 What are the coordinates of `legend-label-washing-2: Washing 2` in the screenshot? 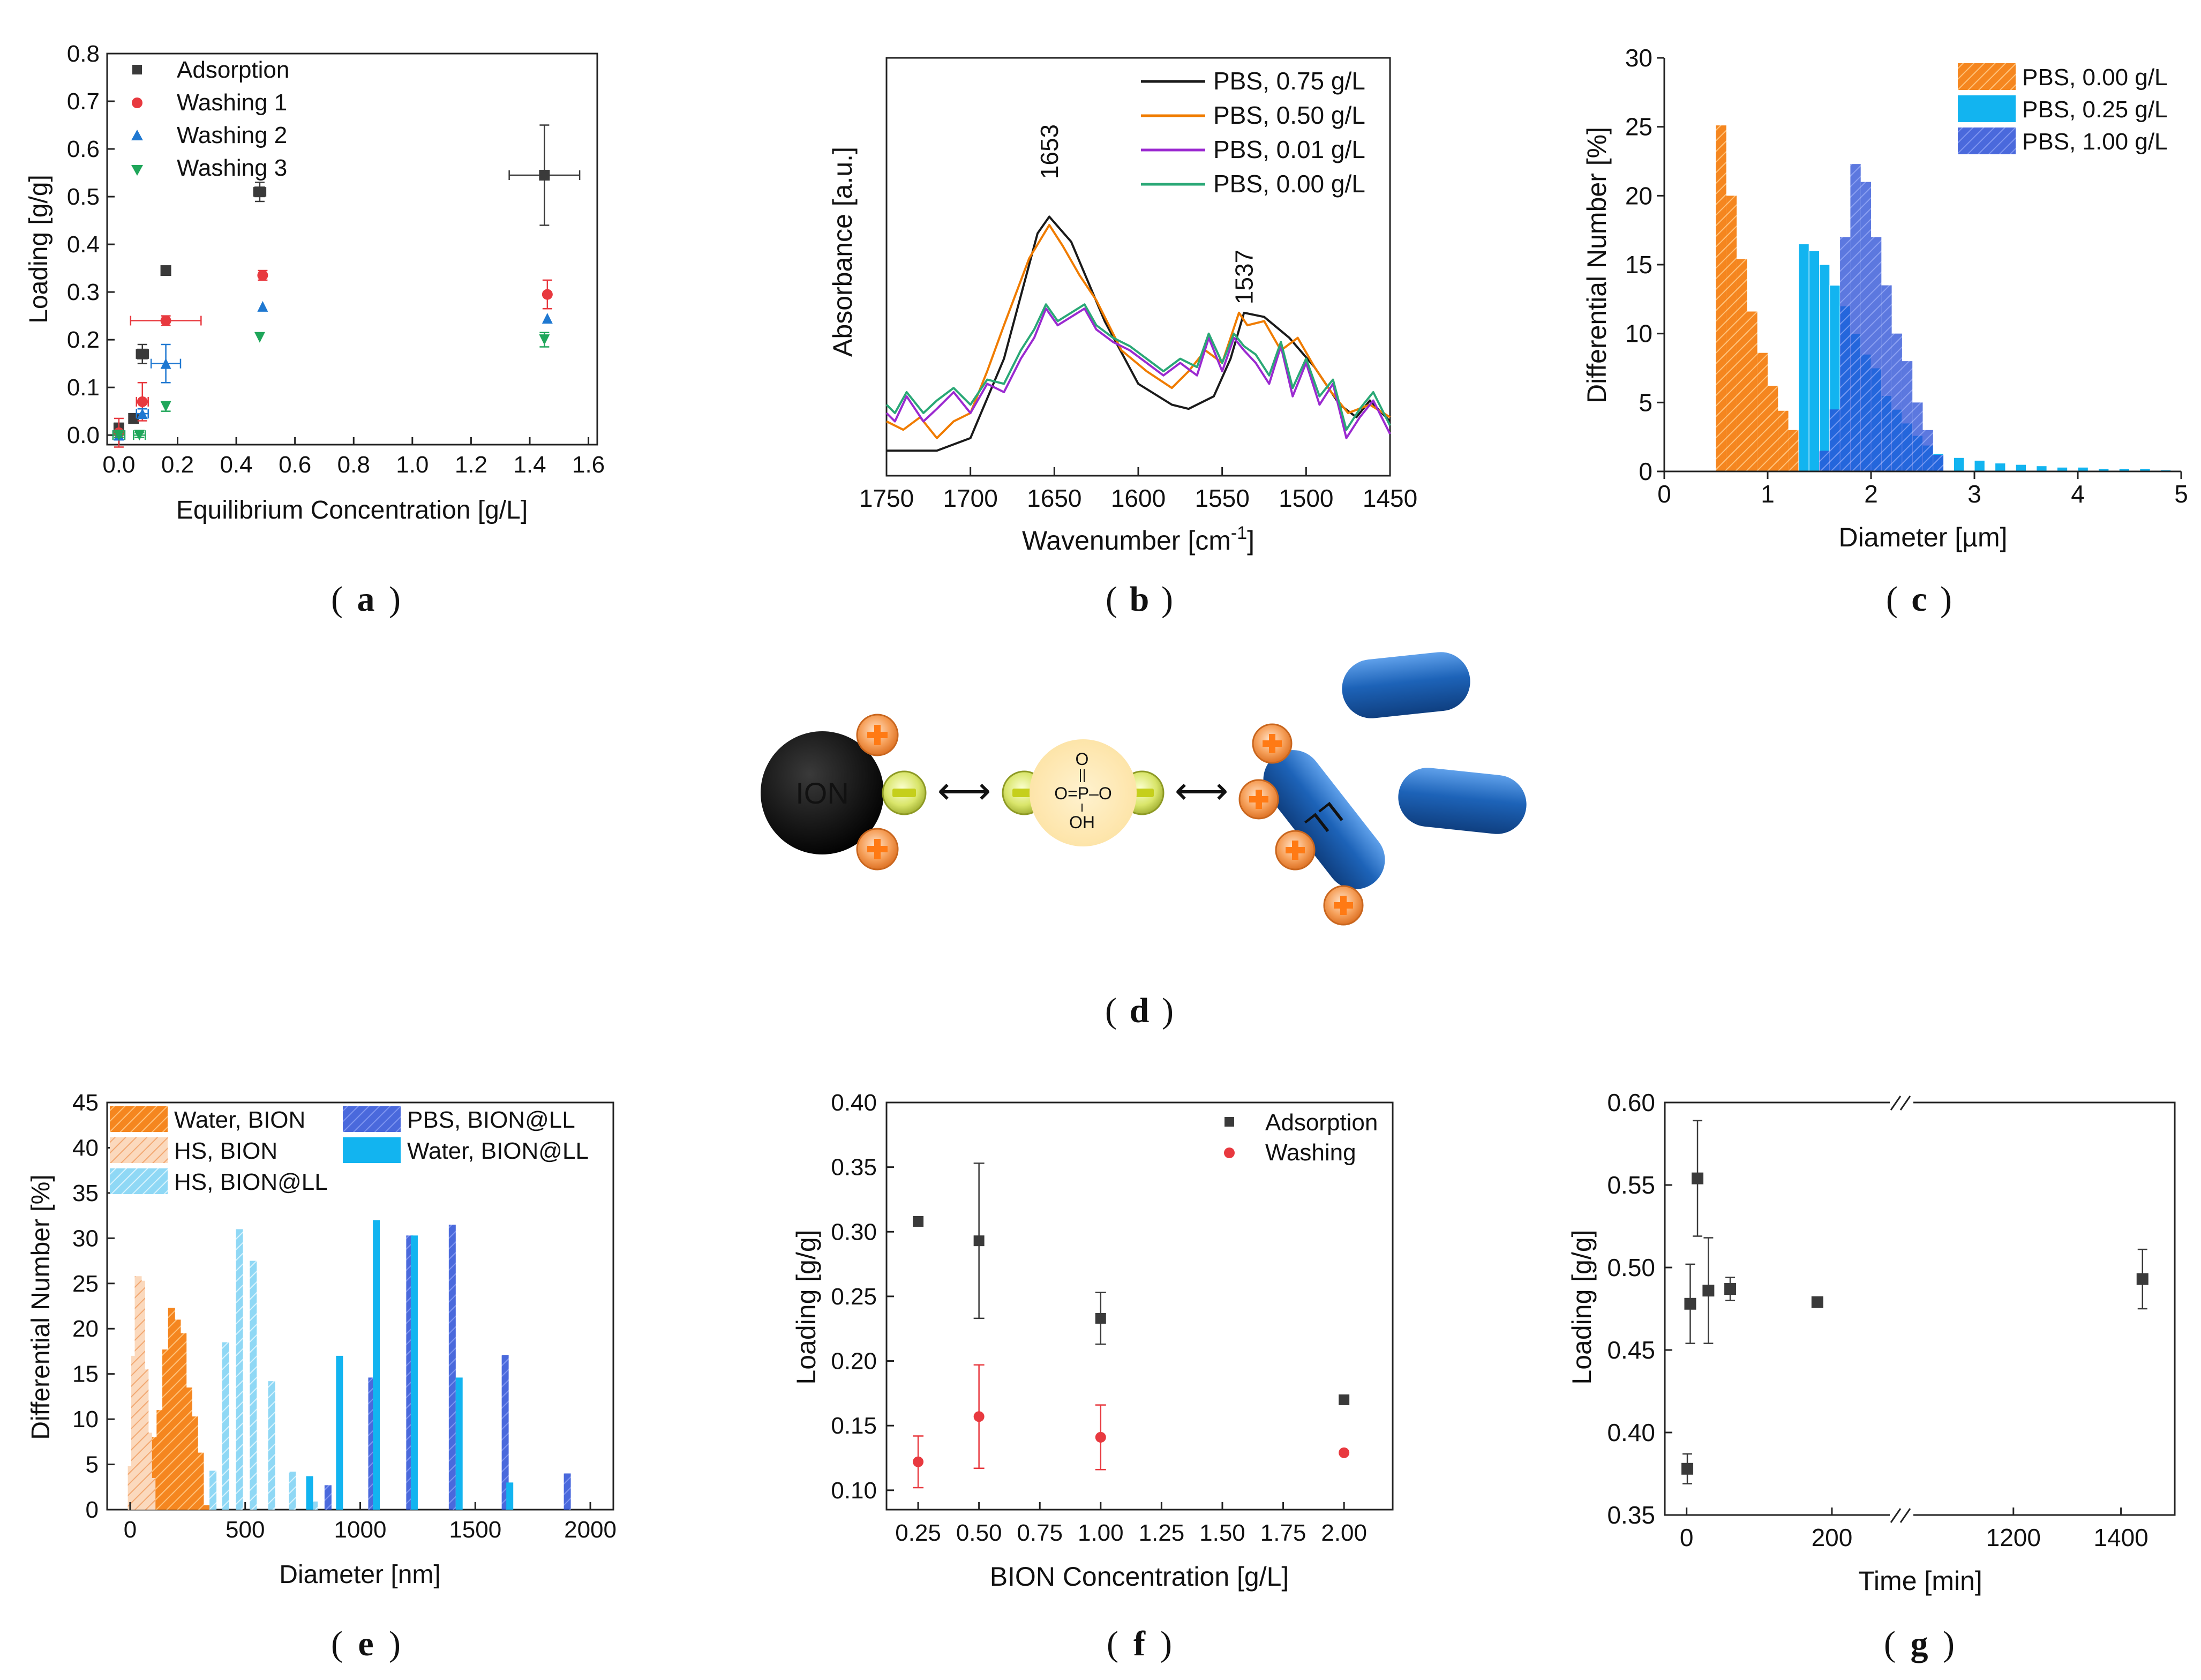 It's located at (232, 135).